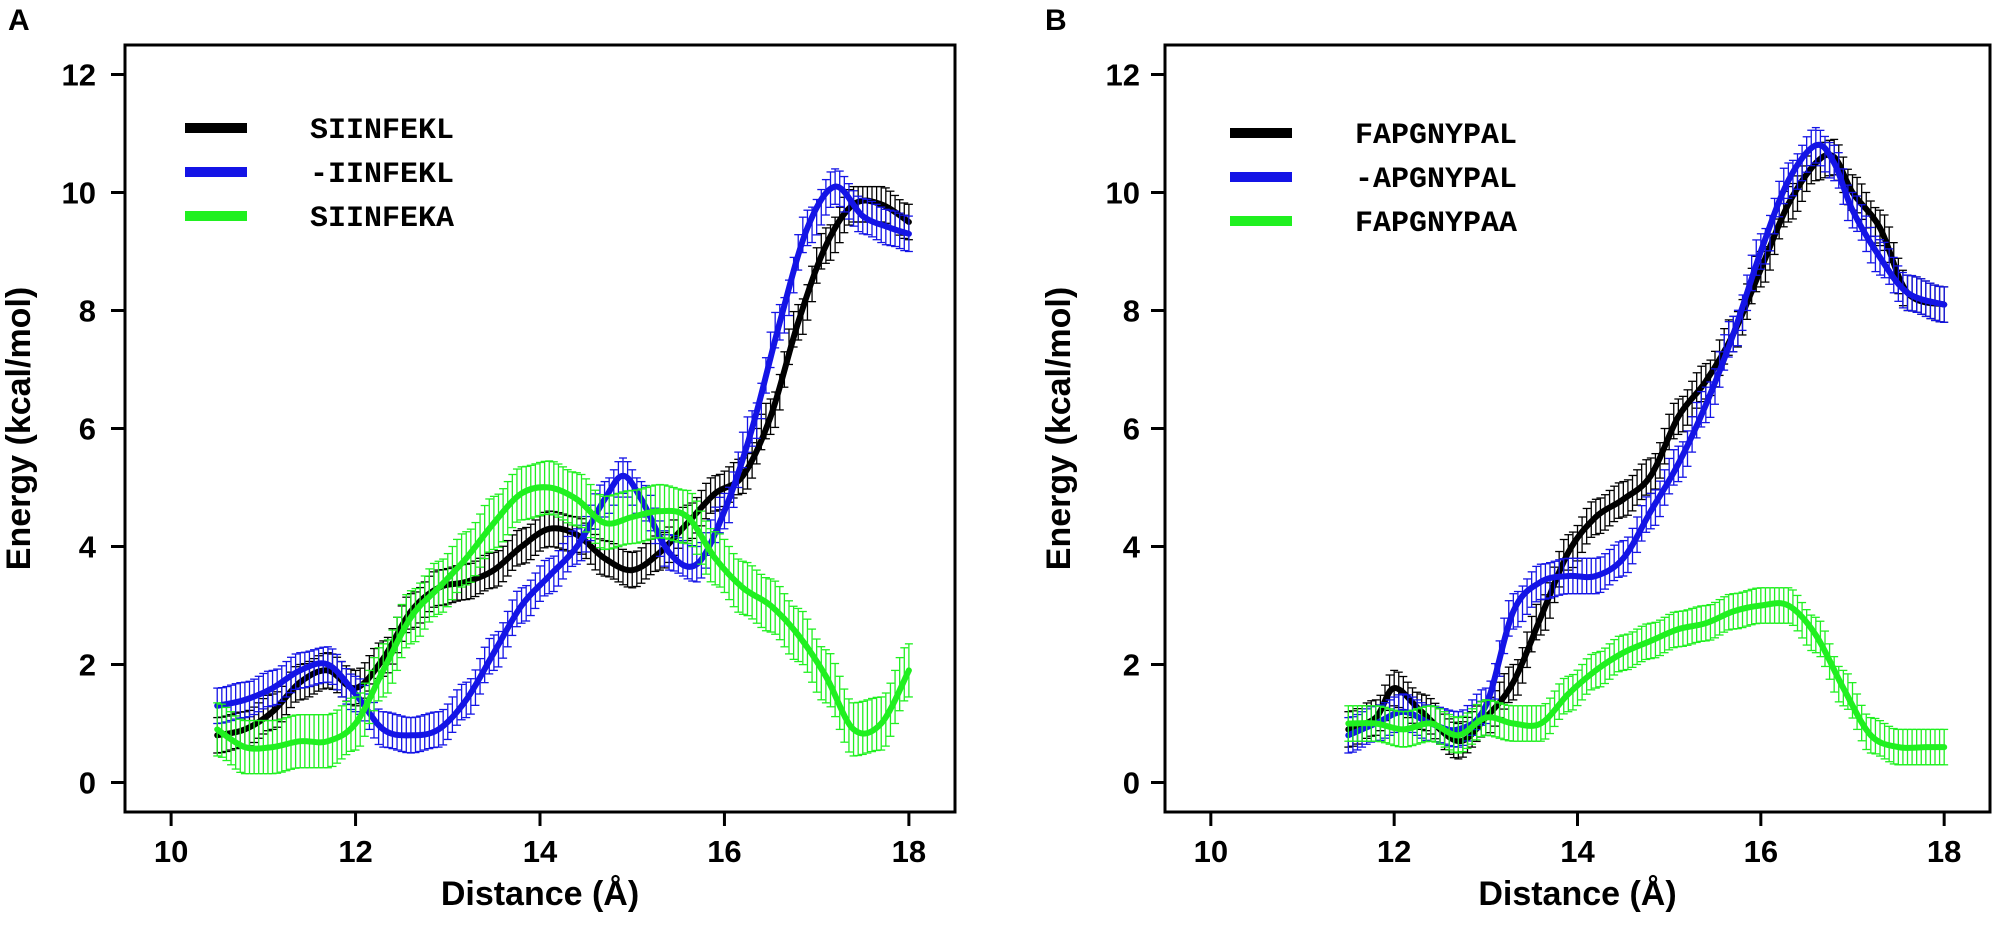  Describe the element at coordinates (724, 851) in the screenshot. I see `x-tick-label: 16` at that location.